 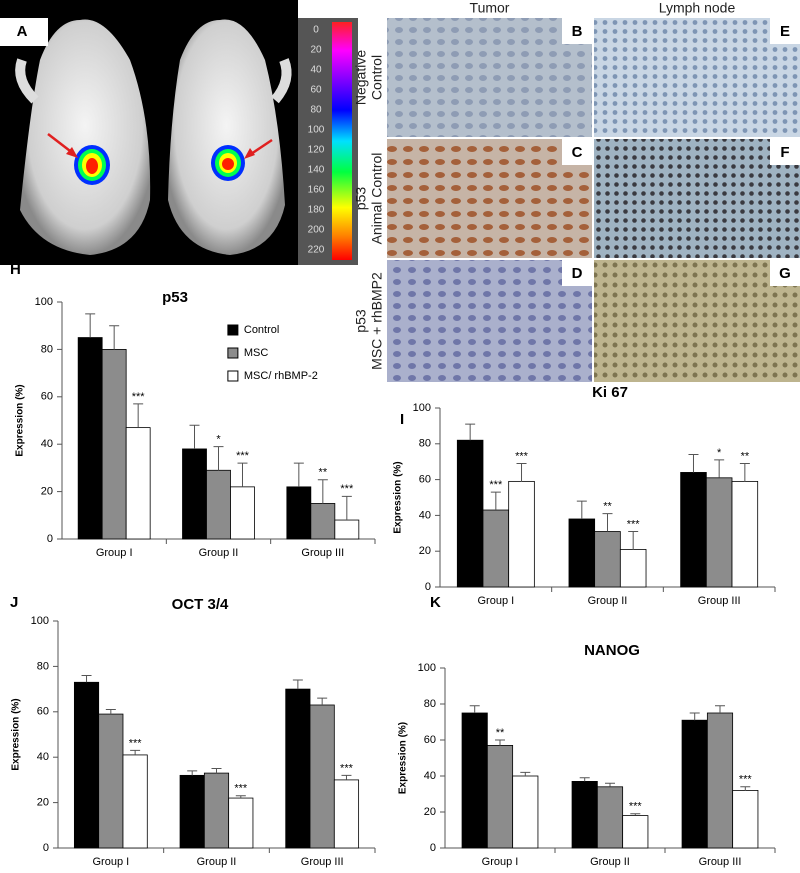 What do you see at coordinates (490, 8) in the screenshot?
I see `column-header: Tumor` at bounding box center [490, 8].